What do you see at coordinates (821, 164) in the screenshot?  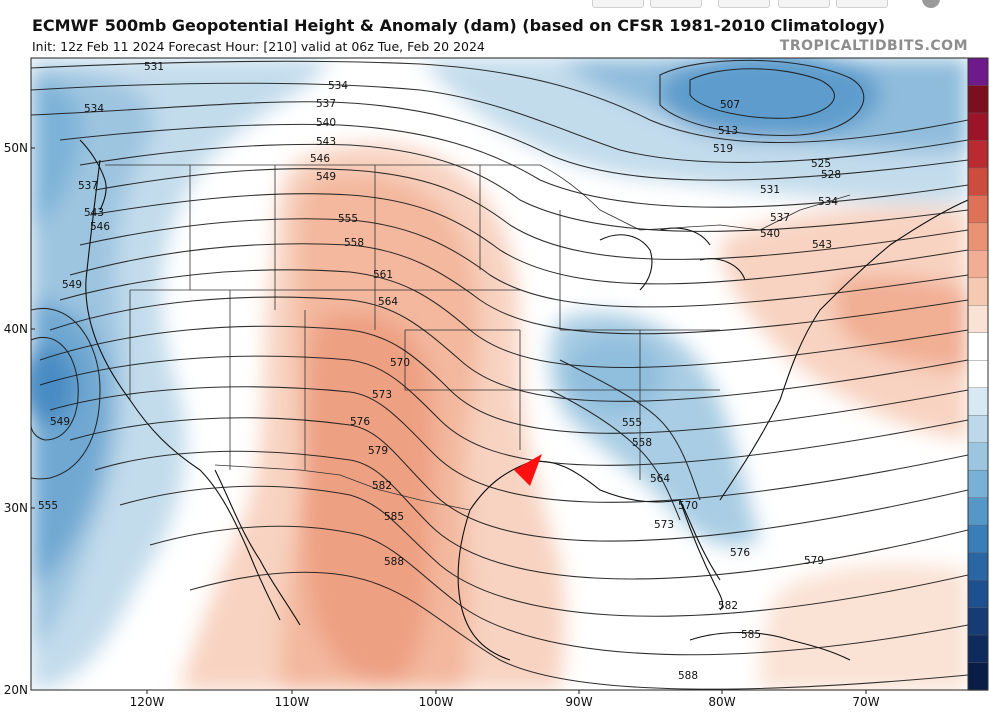 I see `contour-label: 525` at bounding box center [821, 164].